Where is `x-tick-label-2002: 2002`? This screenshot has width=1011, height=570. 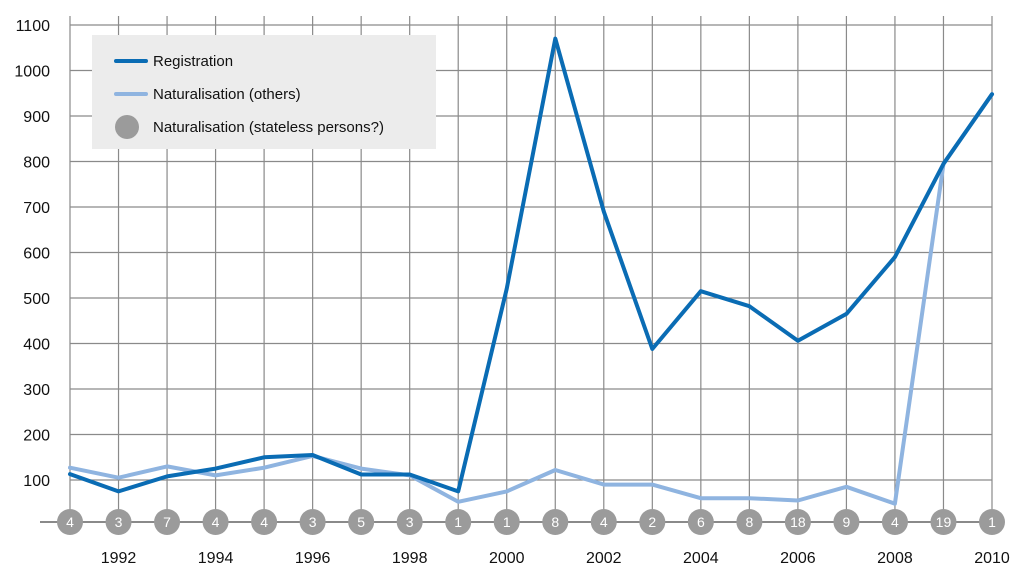 x-tick-label-2002: 2002 is located at coordinates (604, 558).